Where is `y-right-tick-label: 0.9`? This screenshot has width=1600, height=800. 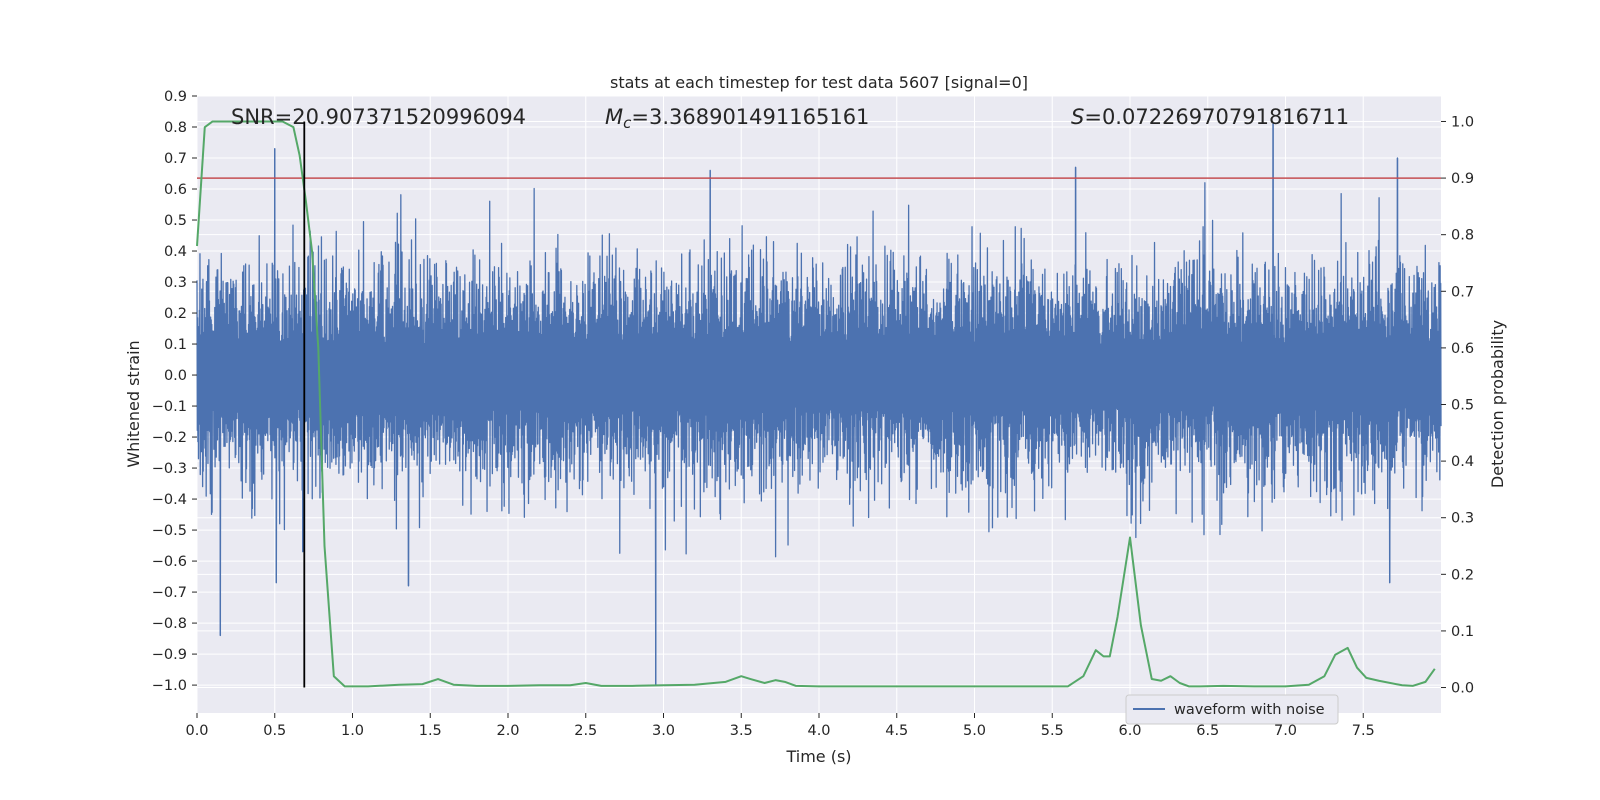
y-right-tick-label: 0.9 is located at coordinates (1462, 179).